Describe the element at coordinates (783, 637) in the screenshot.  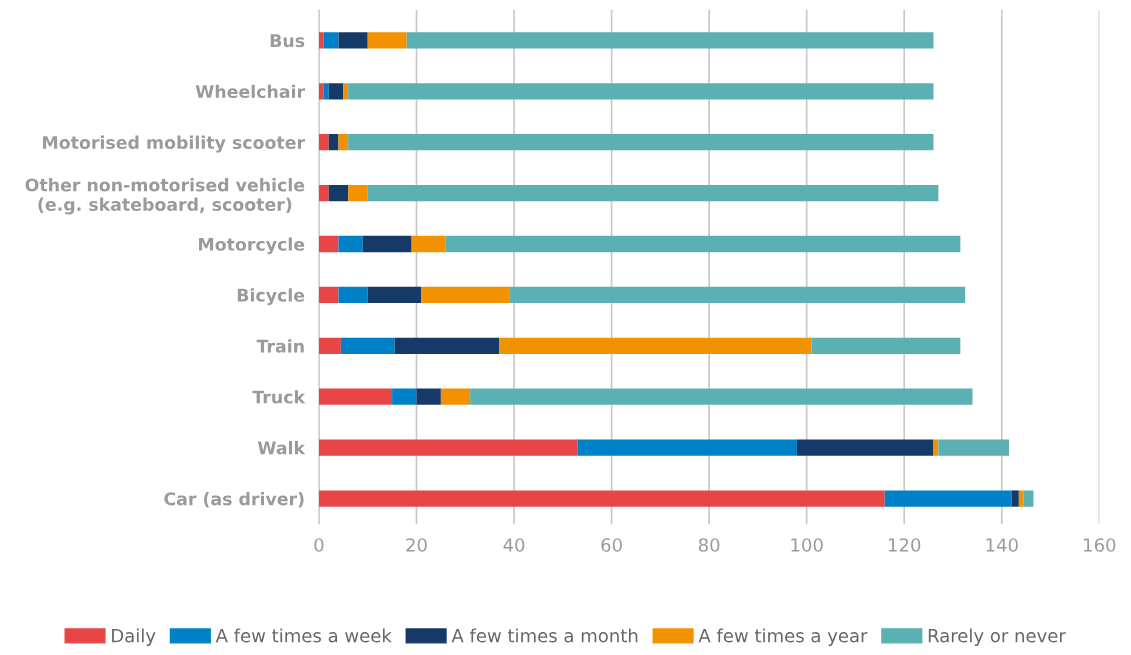
I see `legend-label: A few times a year` at that location.